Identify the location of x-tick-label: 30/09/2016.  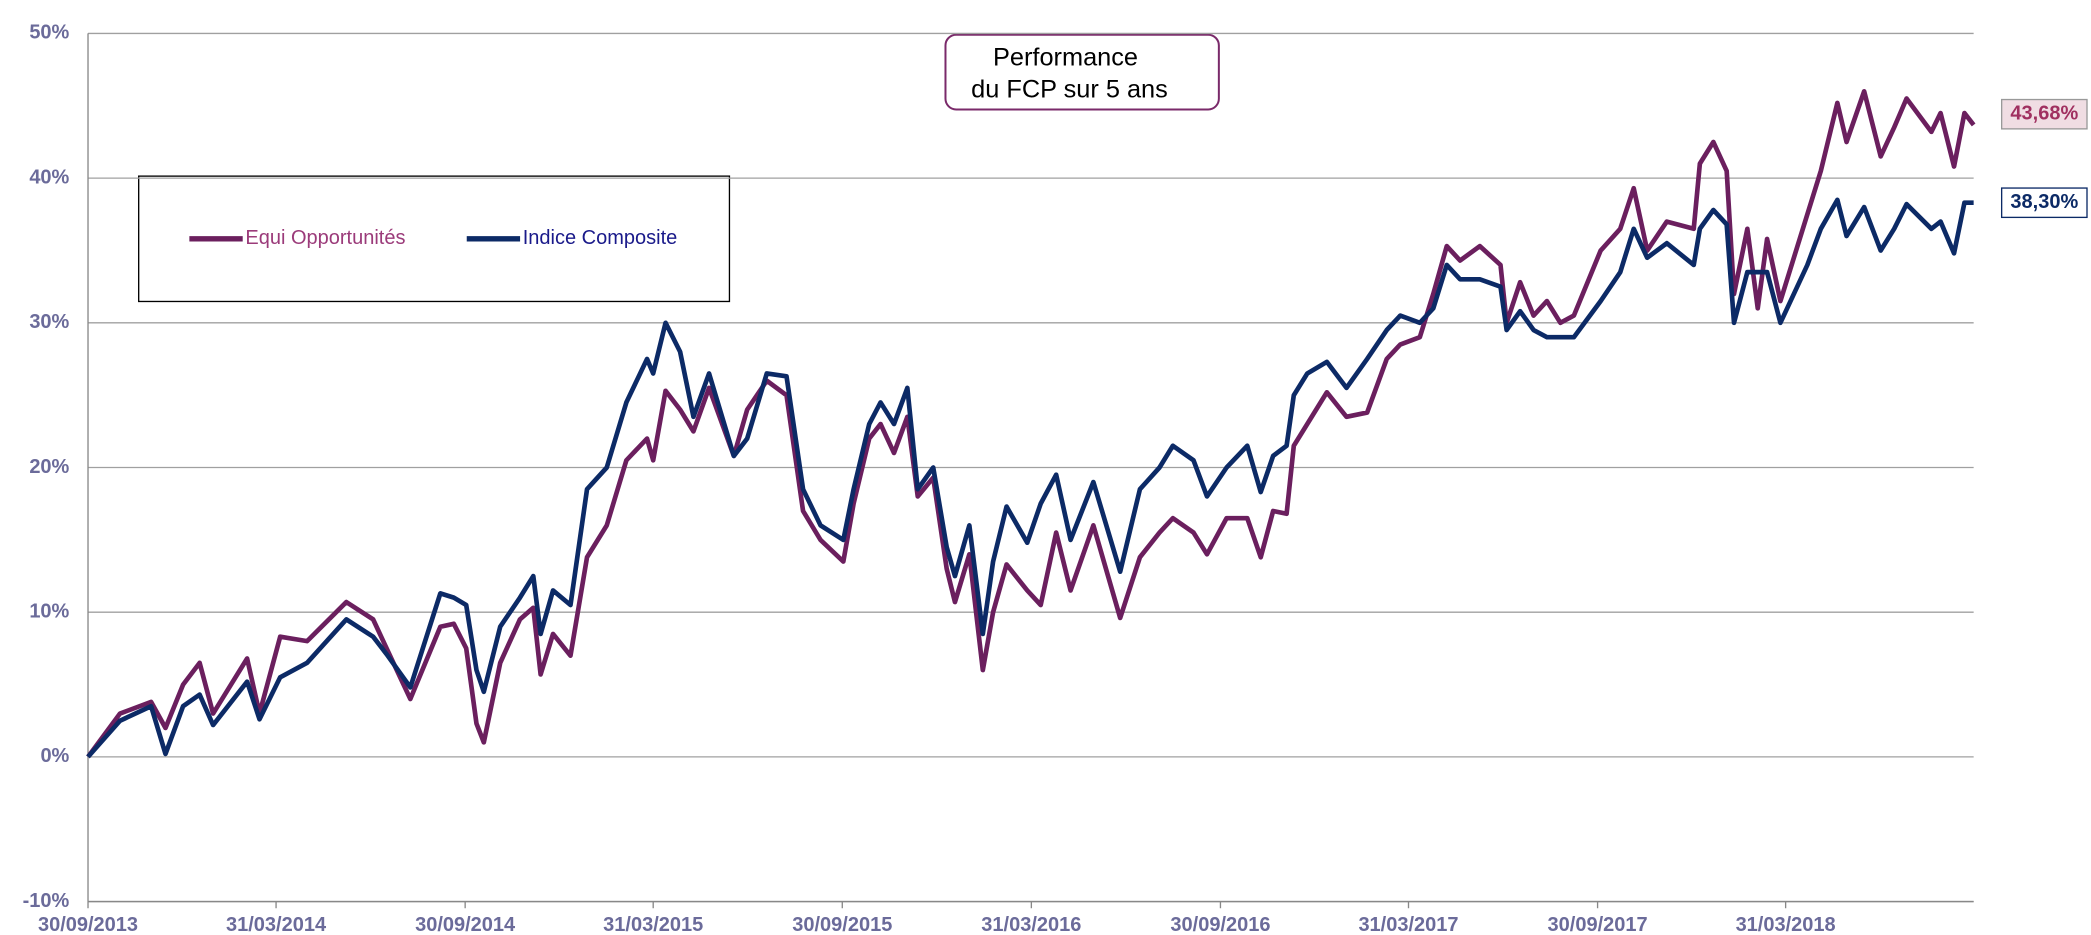
(1220, 924).